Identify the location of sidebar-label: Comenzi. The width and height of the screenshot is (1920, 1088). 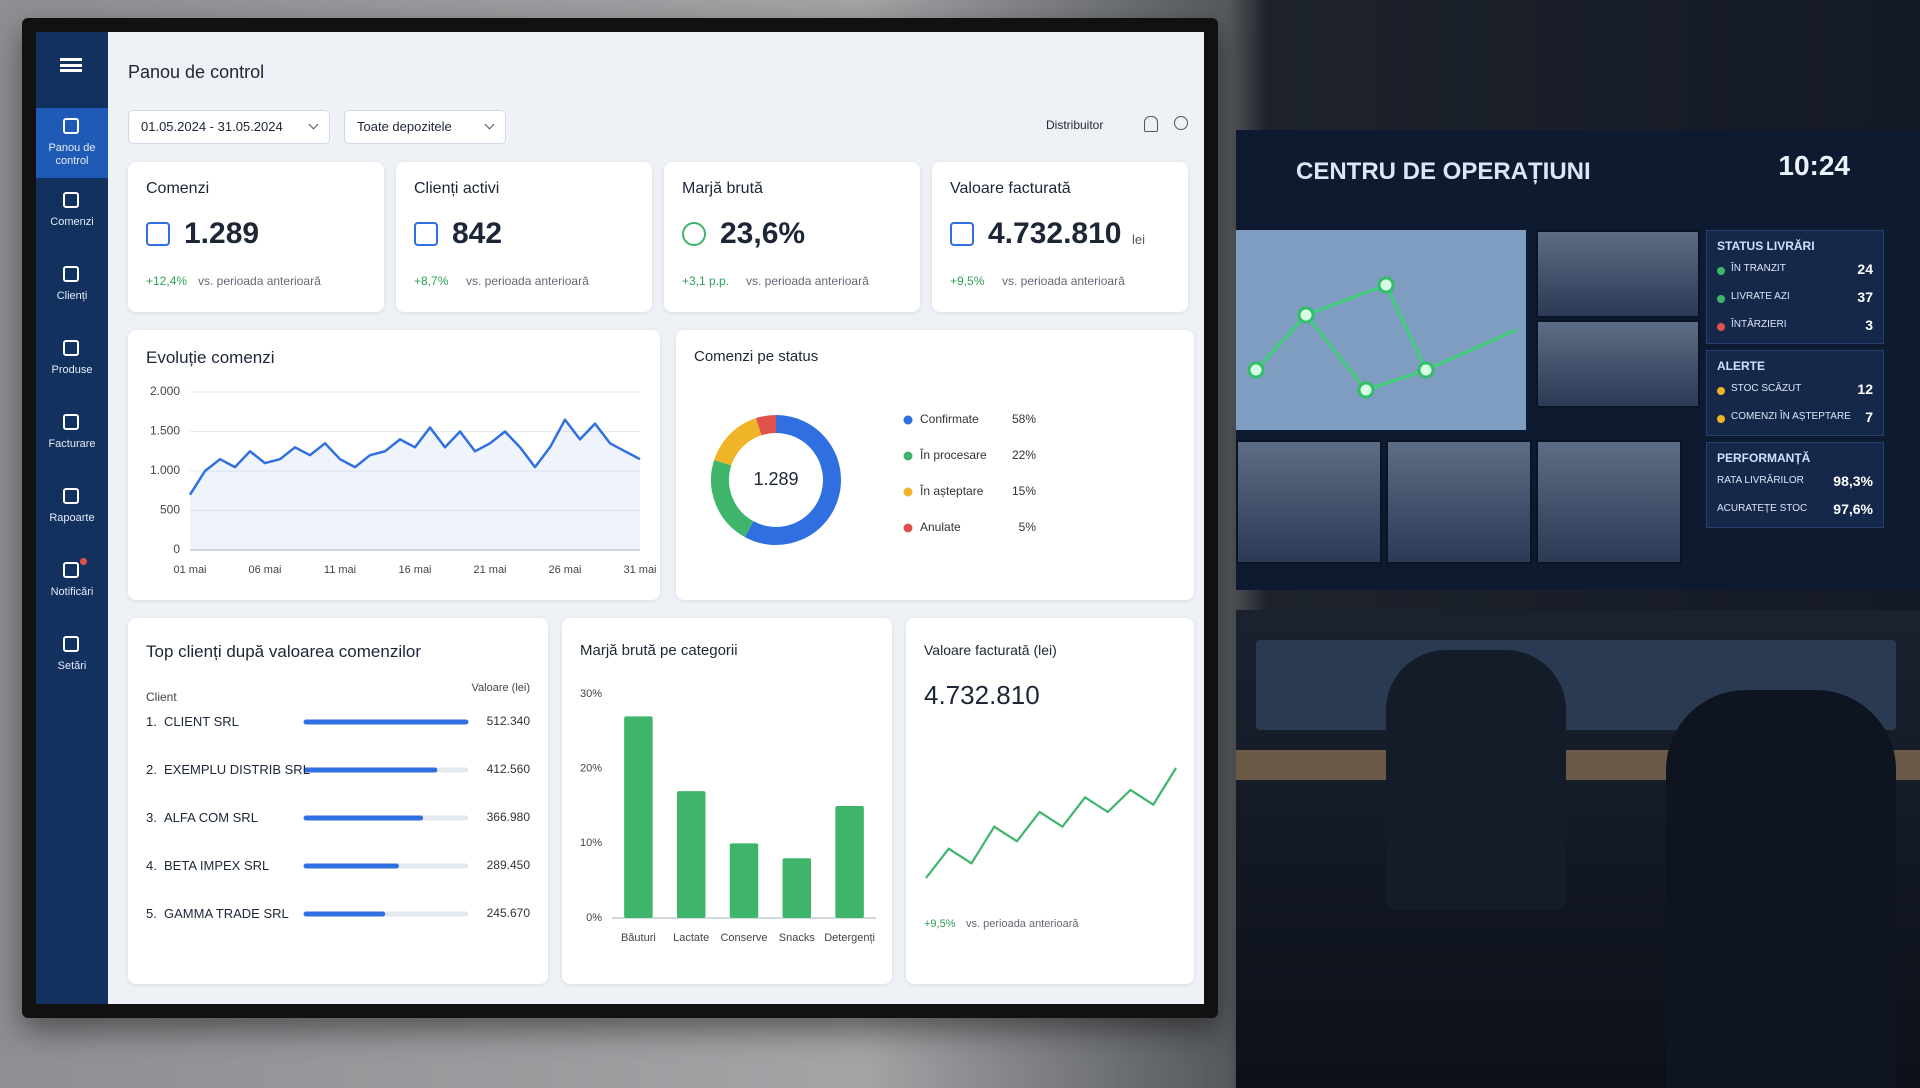
(72, 222).